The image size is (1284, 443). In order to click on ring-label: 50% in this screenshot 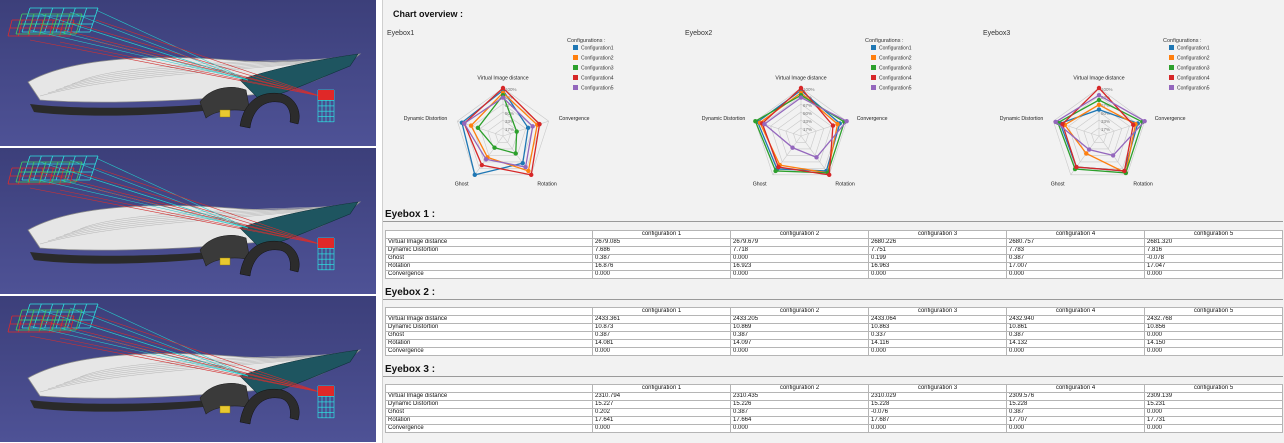, I will do `click(1105, 113)`.